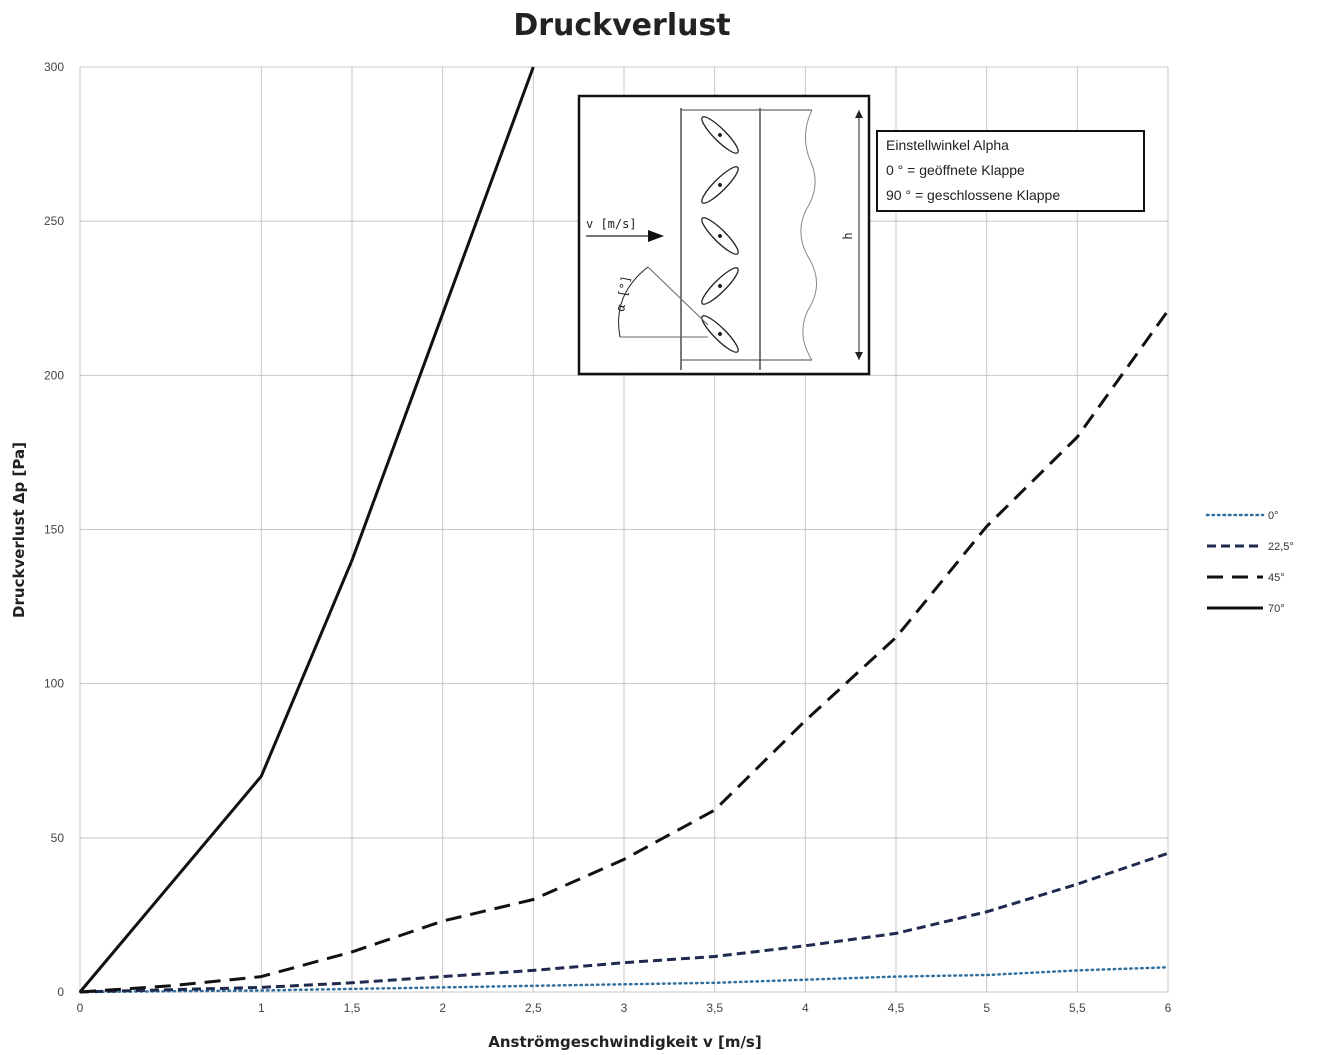 This screenshot has width=1322, height=1055. What do you see at coordinates (1273, 516) in the screenshot?
I see `legend-label: 0°` at bounding box center [1273, 516].